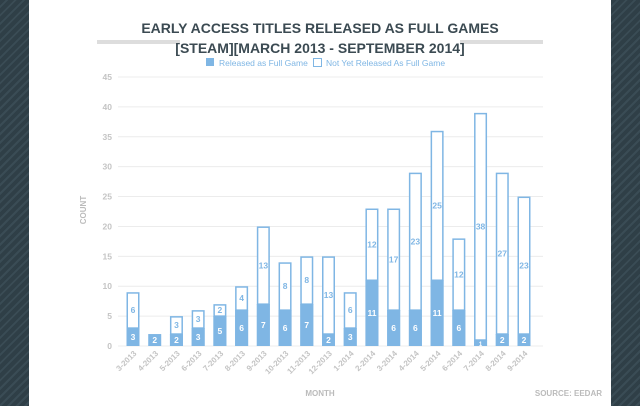 Image resolution: width=640 pixels, height=406 pixels. Describe the element at coordinates (83, 210) in the screenshot. I see `y-axis-label: COUNT` at that location.